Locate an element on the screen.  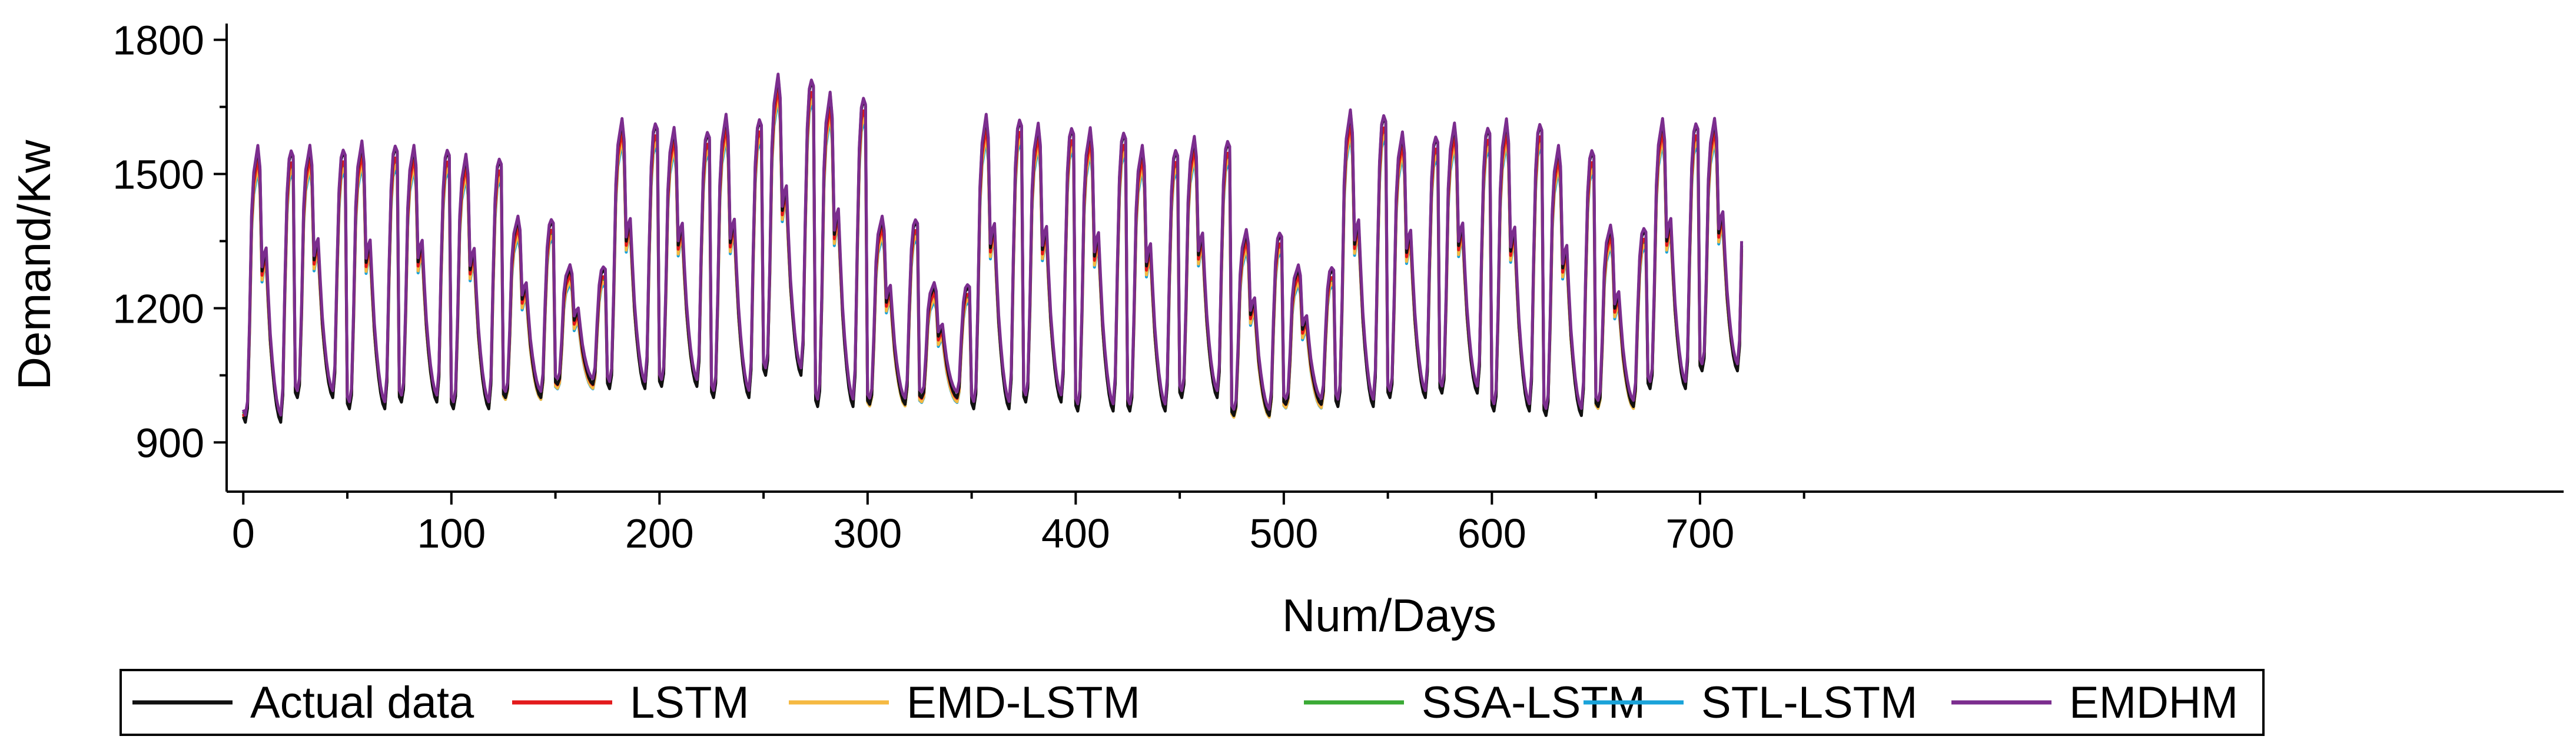
y-tick-label: 900 is located at coordinates (169, 443).